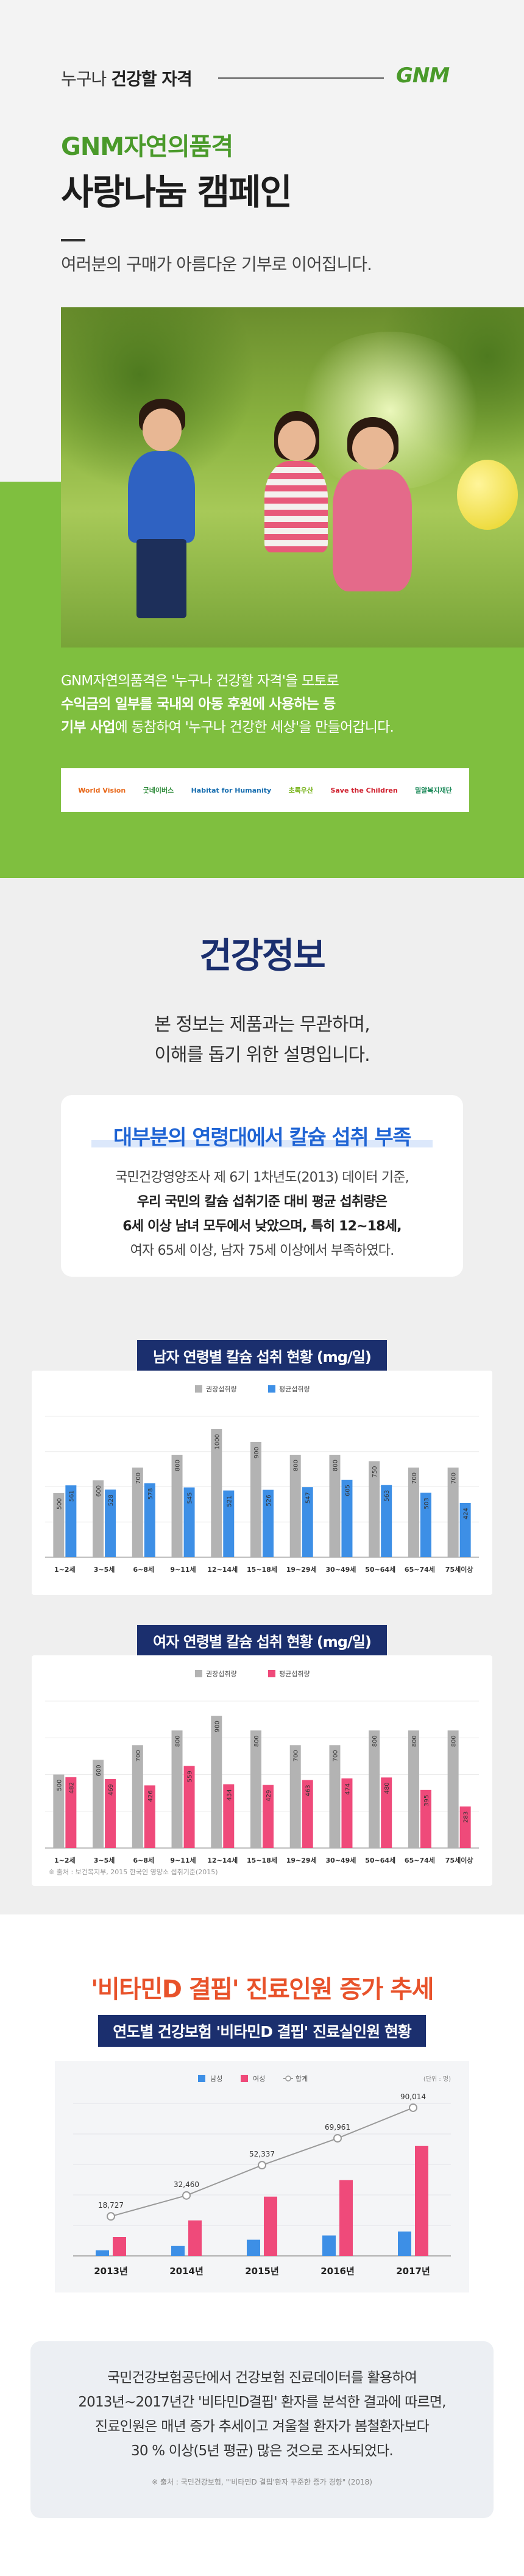 The image size is (524, 2576). I want to click on health-source: ※ 출처 : 보건복지부, 2015 한국인 영양소 섭취기준(2015), so click(133, 1872).